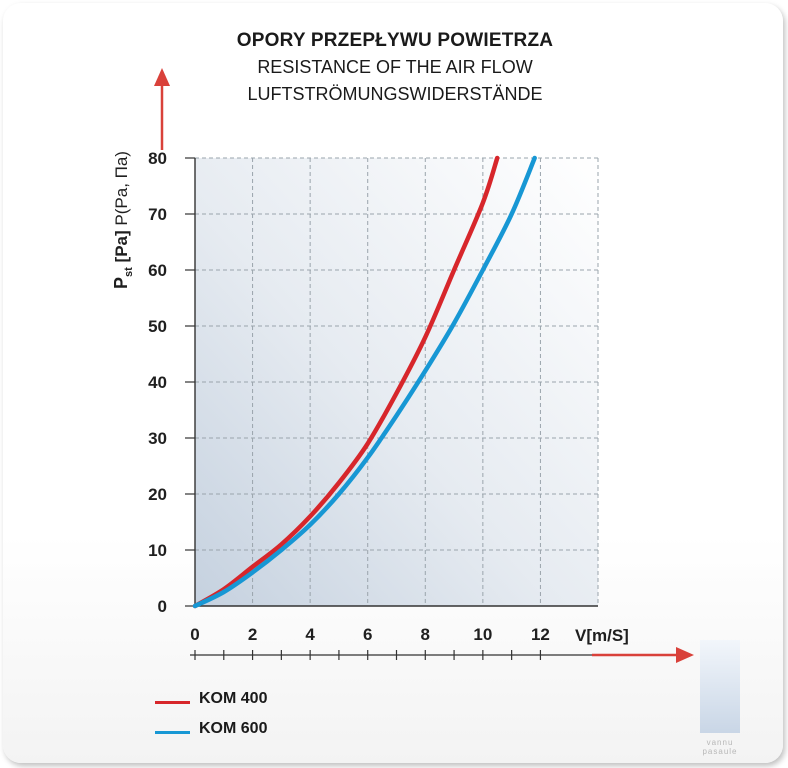  I want to click on y-tick-label: 10, so click(157, 550).